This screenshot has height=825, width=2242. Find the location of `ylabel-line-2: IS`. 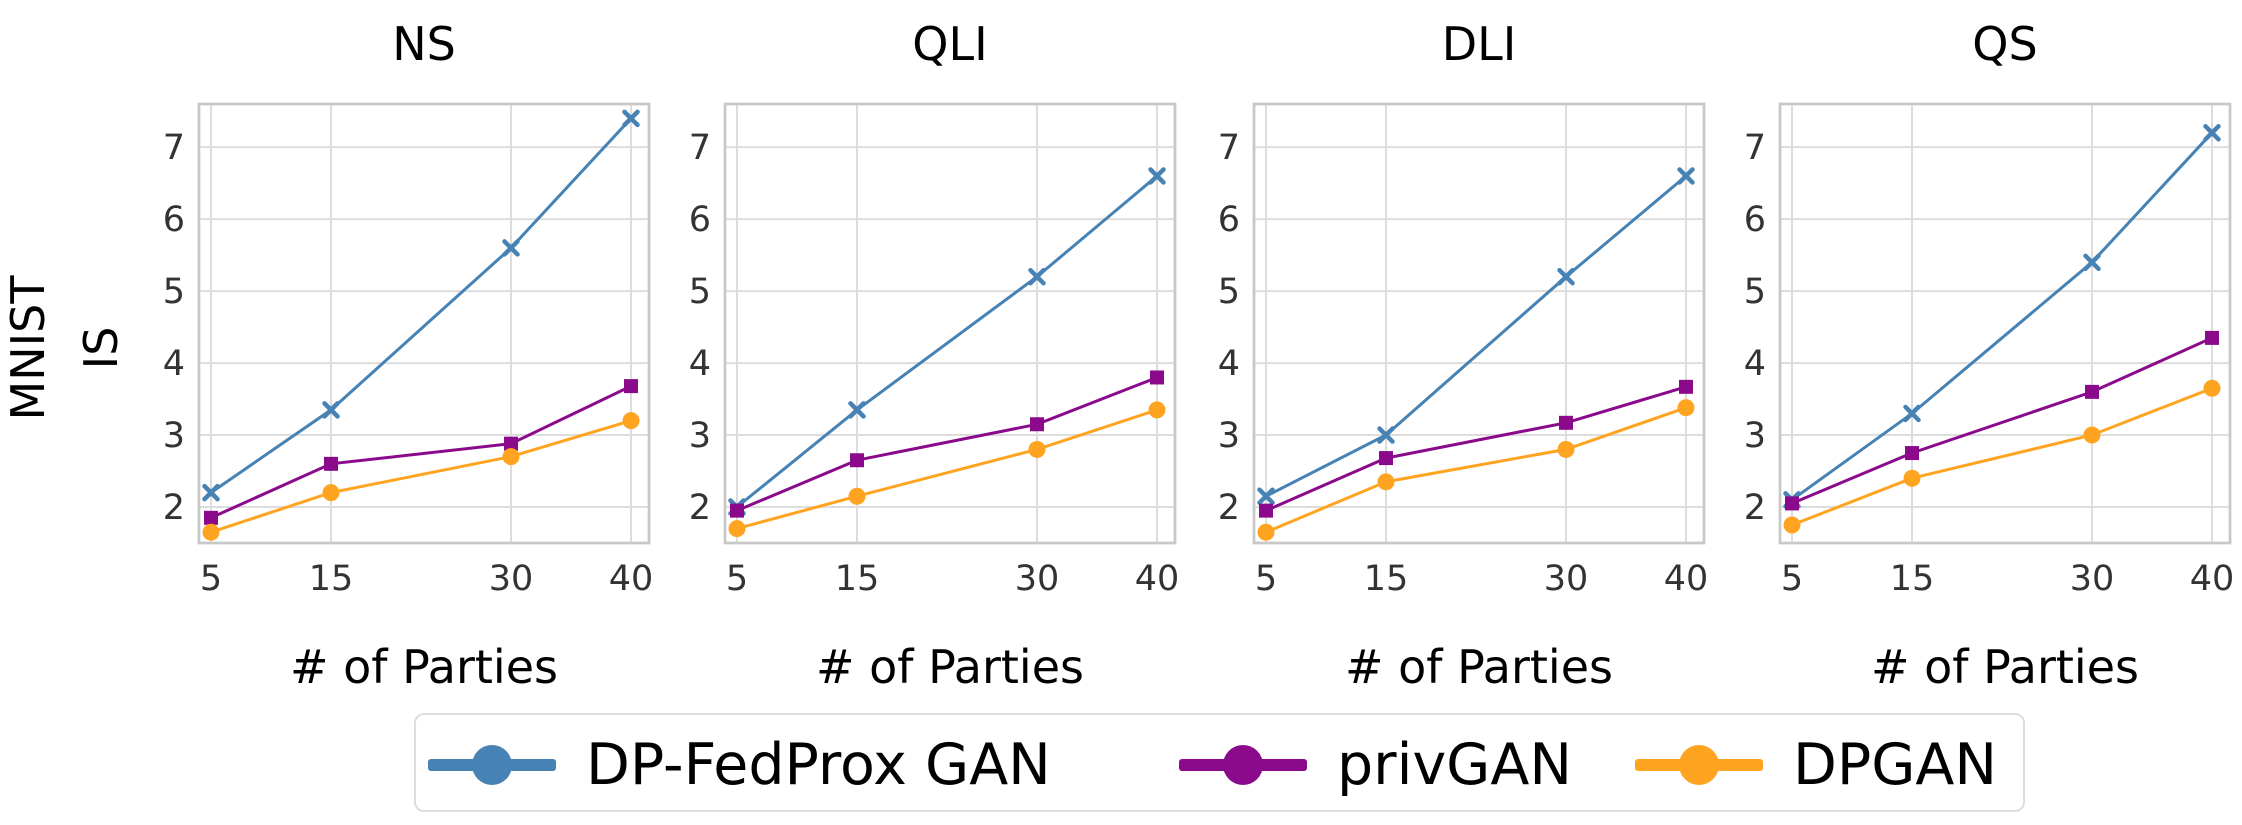

ylabel-line-2: IS is located at coordinates (101, 348).